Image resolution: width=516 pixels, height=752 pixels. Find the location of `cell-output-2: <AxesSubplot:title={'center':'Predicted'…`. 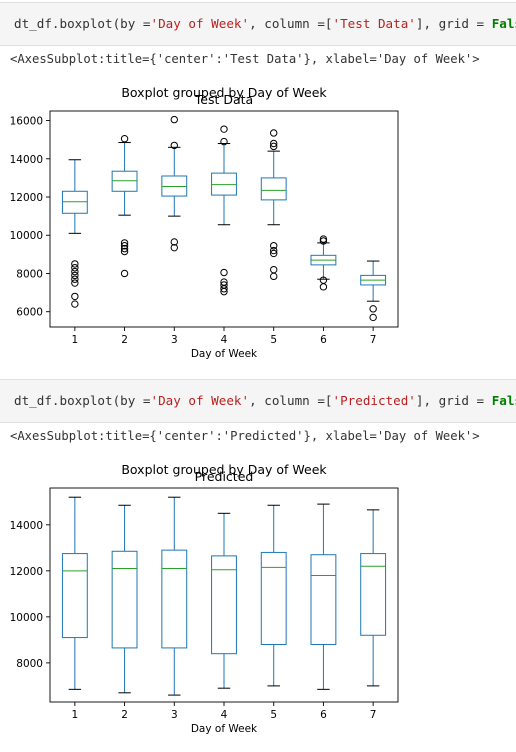

cell-output-2: <AxesSubplot:title={'center':'Predicted'… is located at coordinates (245, 436).